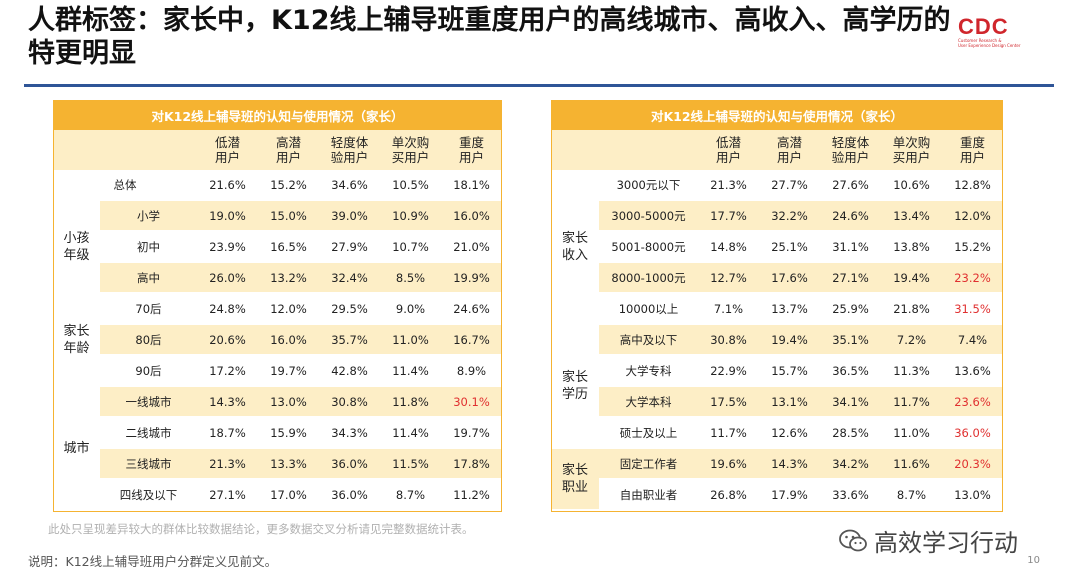 The height and width of the screenshot is (587, 1080). Describe the element at coordinates (227, 216) in the screenshot. I see `data-cell: 19.0%` at that location.